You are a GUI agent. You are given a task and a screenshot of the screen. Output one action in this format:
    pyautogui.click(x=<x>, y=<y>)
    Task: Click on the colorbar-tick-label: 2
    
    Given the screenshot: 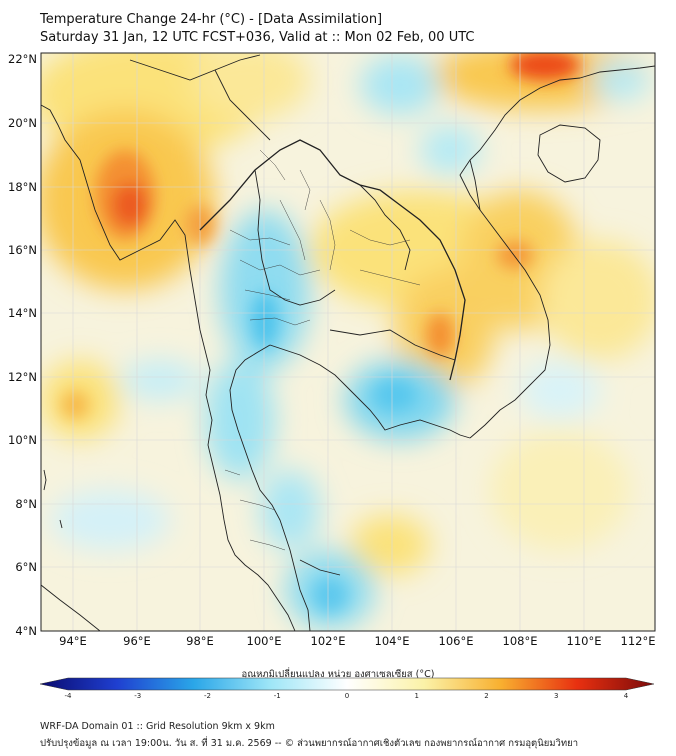 What is the action you would take?
    pyautogui.click(x=486, y=696)
    